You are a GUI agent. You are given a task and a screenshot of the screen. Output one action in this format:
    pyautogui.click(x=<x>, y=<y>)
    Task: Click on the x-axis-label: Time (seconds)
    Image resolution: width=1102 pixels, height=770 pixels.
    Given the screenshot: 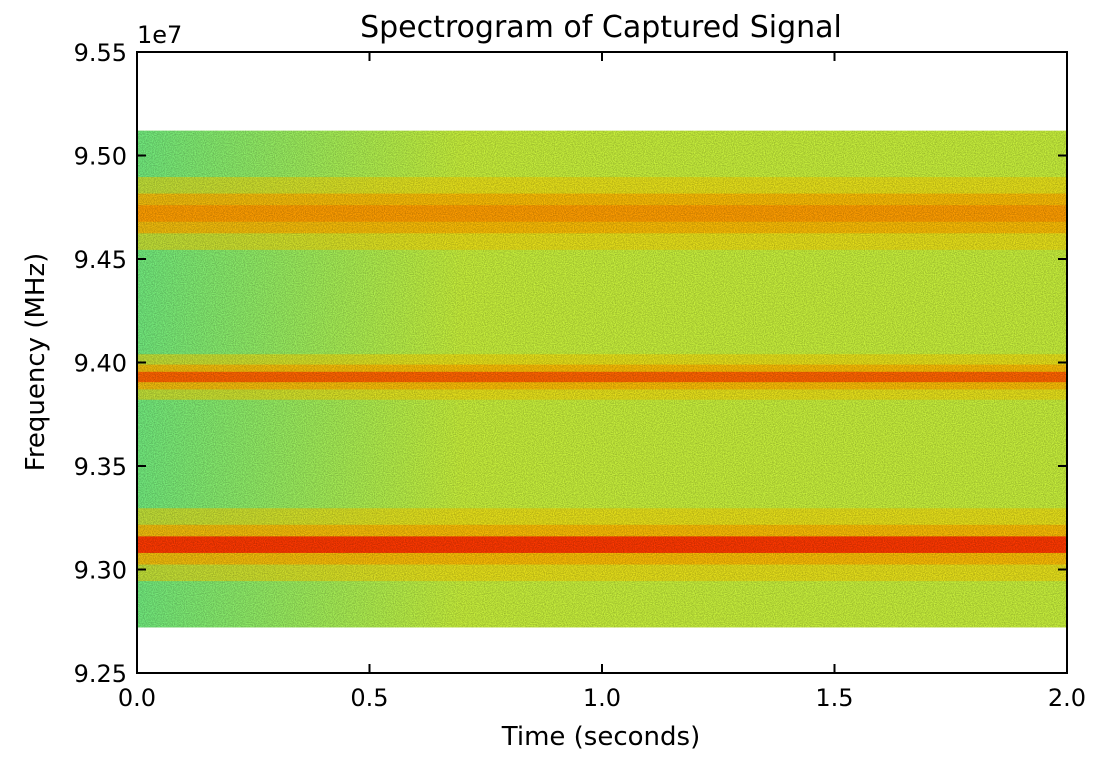 What is the action you would take?
    pyautogui.click(x=600, y=737)
    